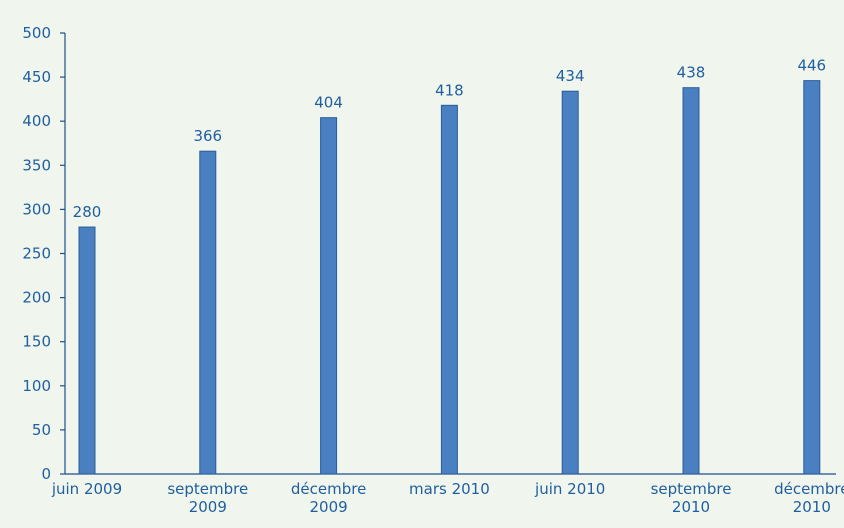 This screenshot has width=844, height=528. I want to click on y-tick-label: 300, so click(36, 209).